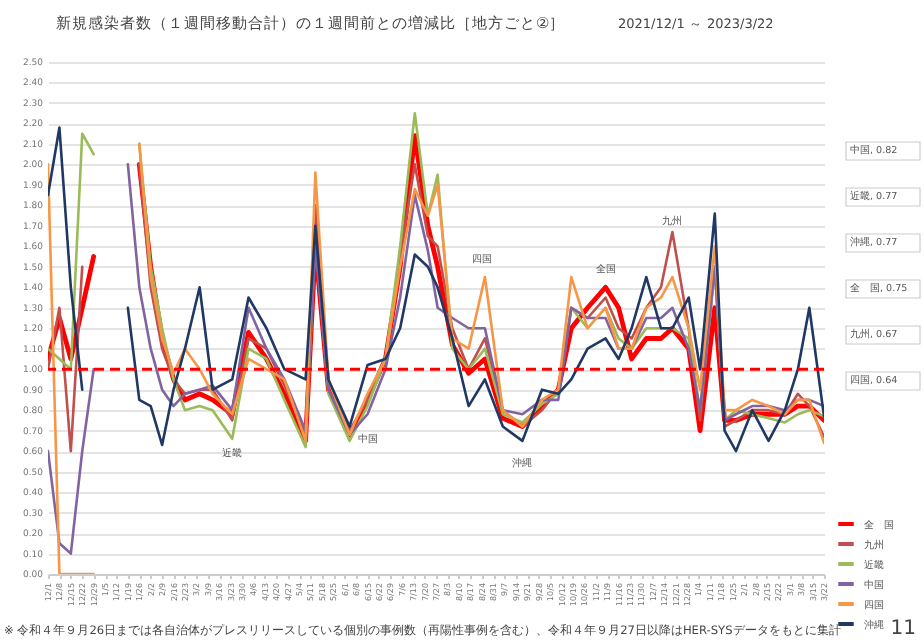 This screenshot has height=640, width=924. I want to click on text: 11, so click(903, 629).